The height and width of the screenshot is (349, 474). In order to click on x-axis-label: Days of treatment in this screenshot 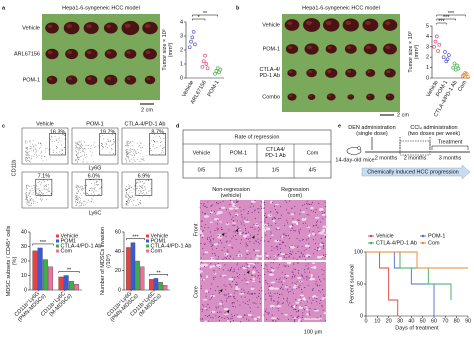, I will do `click(417, 328)`.